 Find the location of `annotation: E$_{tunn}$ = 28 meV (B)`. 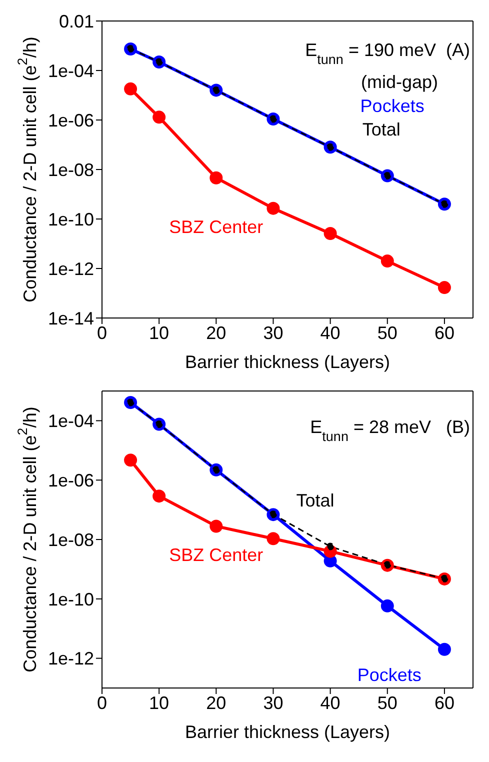

annotation: E$_{tunn}$ = 28 meV (B) is located at coordinates (390, 430).